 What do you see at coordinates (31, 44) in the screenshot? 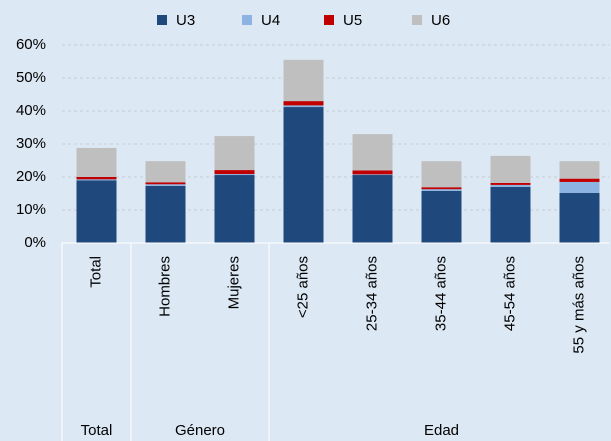
I see `y-tick-label: 60%` at bounding box center [31, 44].